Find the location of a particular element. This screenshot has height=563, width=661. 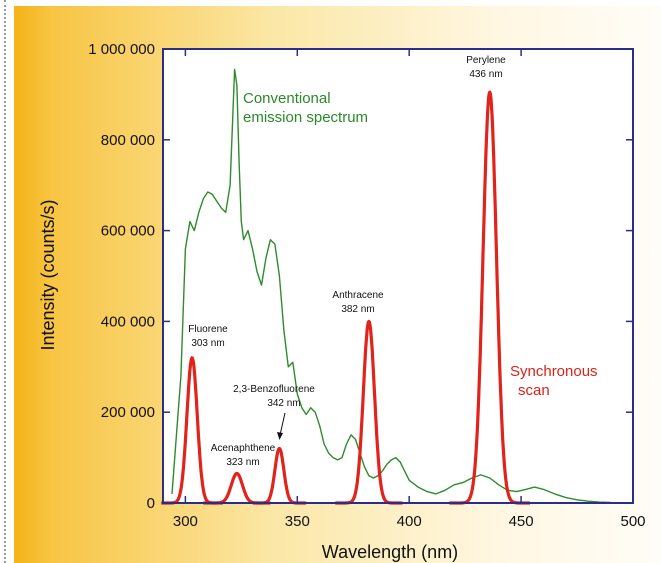

peak-label-acenaphthene-name: Acenaphthene is located at coordinates (243, 448).